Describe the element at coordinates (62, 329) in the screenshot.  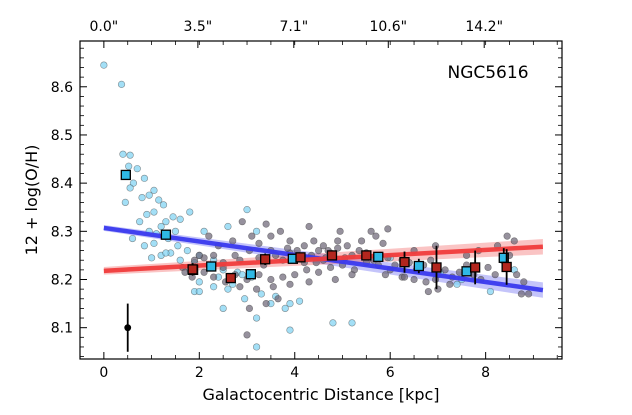
I see `y-tick-label: 8.1` at that location.